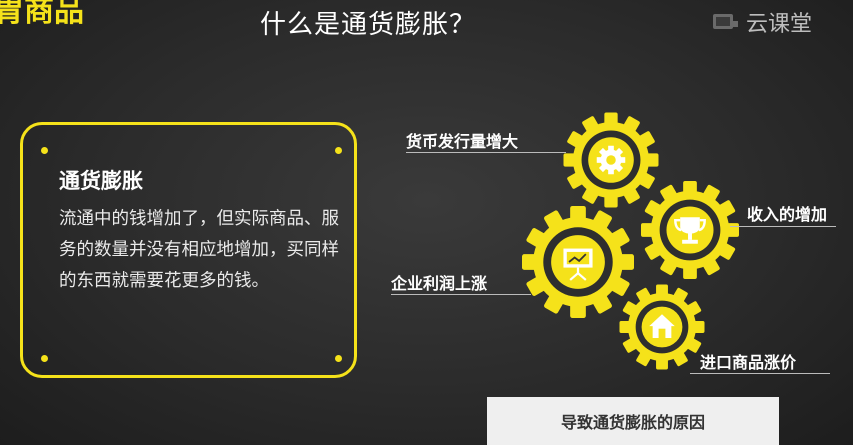  I want to click on card-title: 通货膨胀, so click(101, 181).